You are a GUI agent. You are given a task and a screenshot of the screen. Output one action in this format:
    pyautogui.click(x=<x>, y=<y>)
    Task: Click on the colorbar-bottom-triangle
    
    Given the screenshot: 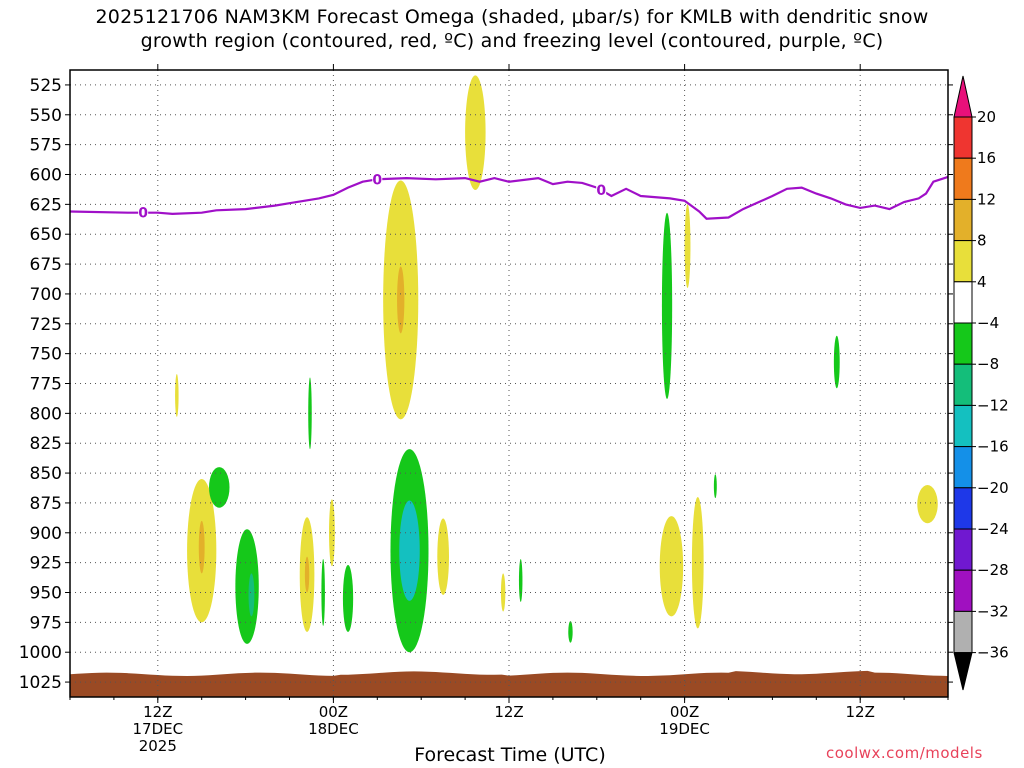 What is the action you would take?
    pyautogui.click(x=963, y=671)
    